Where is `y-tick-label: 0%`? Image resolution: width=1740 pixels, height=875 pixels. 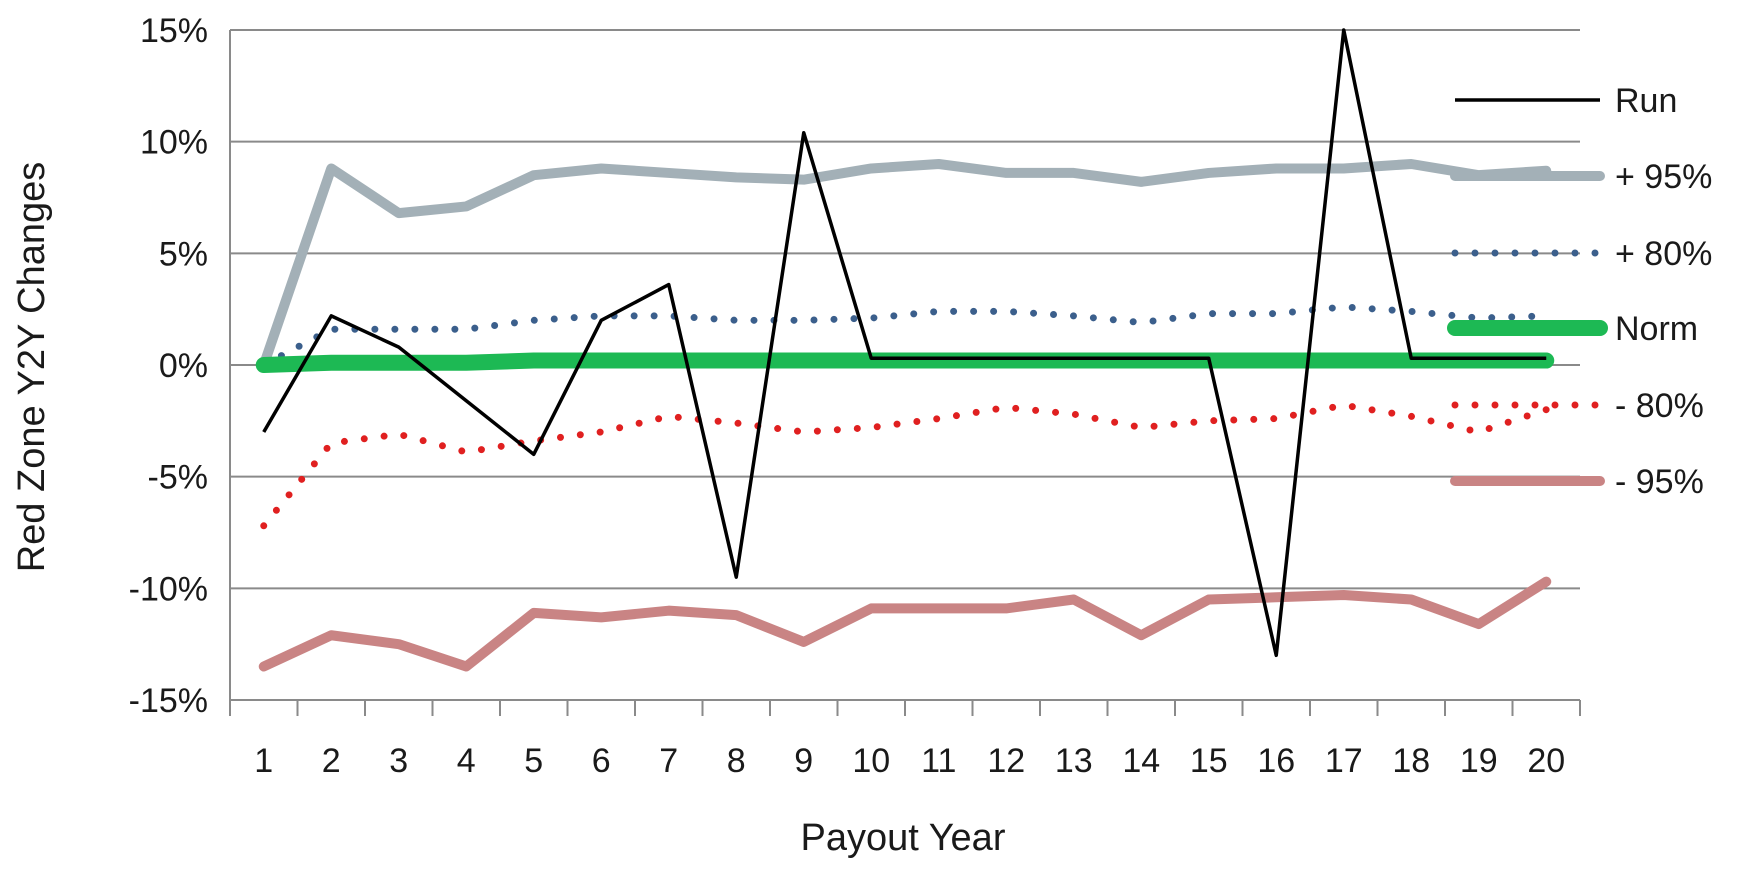
y-tick-label: 0% is located at coordinates (183, 366).